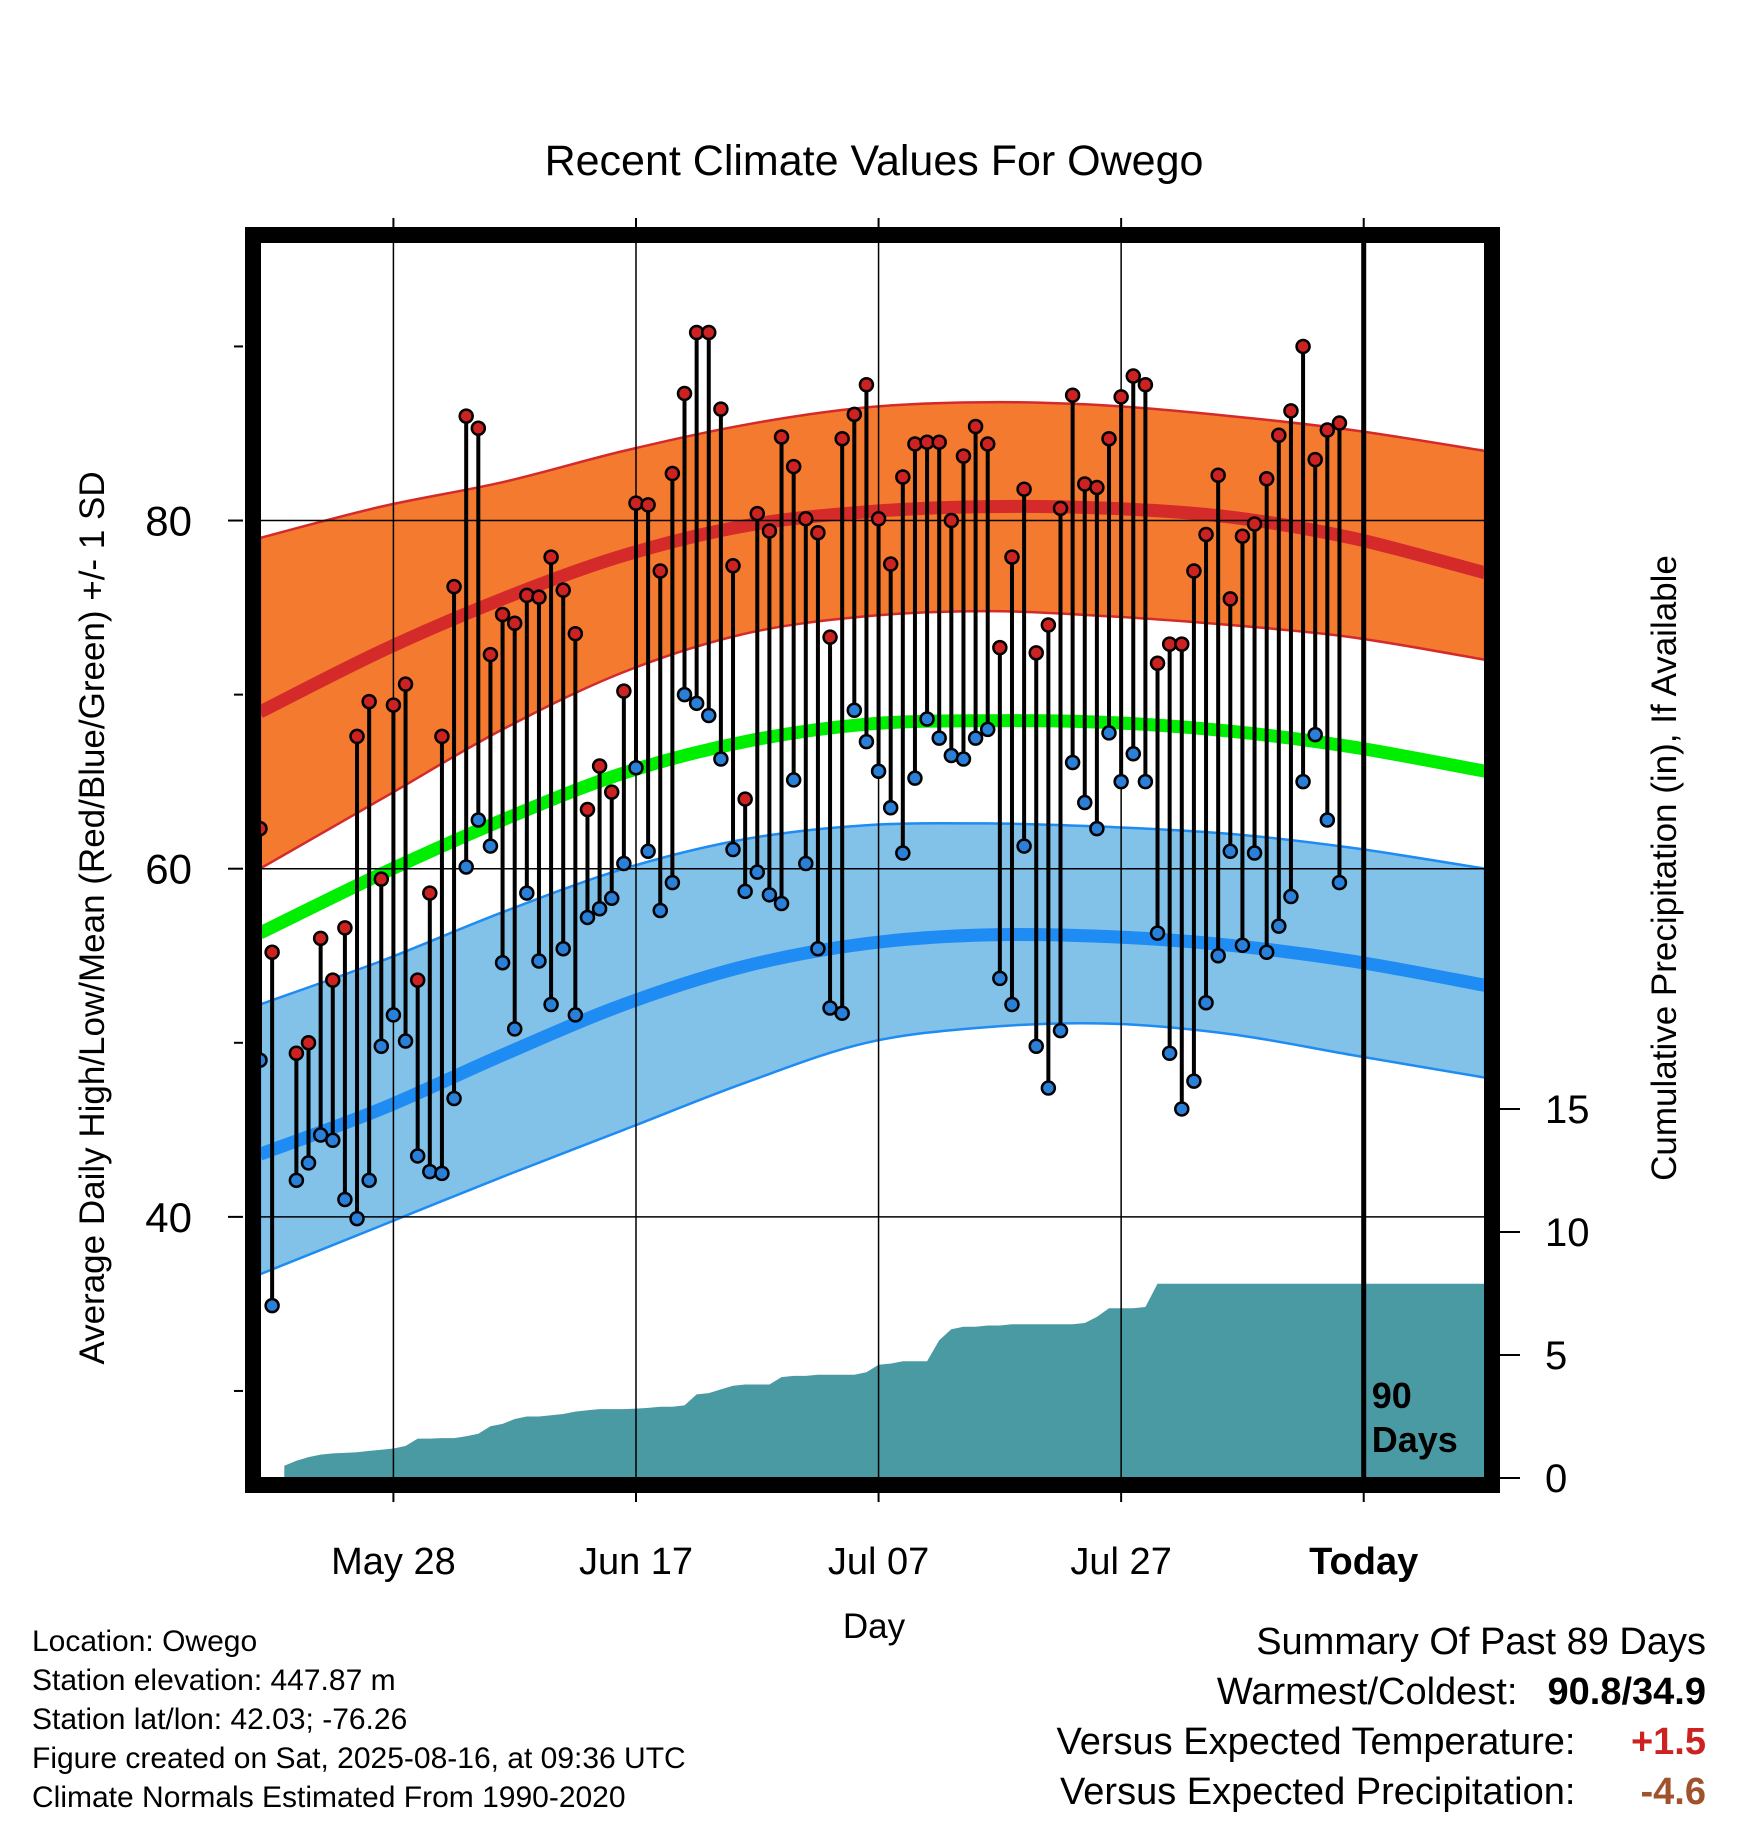  I want to click on summary-temp-label: Versus Expected Temperature:, so click(1316, 1742).